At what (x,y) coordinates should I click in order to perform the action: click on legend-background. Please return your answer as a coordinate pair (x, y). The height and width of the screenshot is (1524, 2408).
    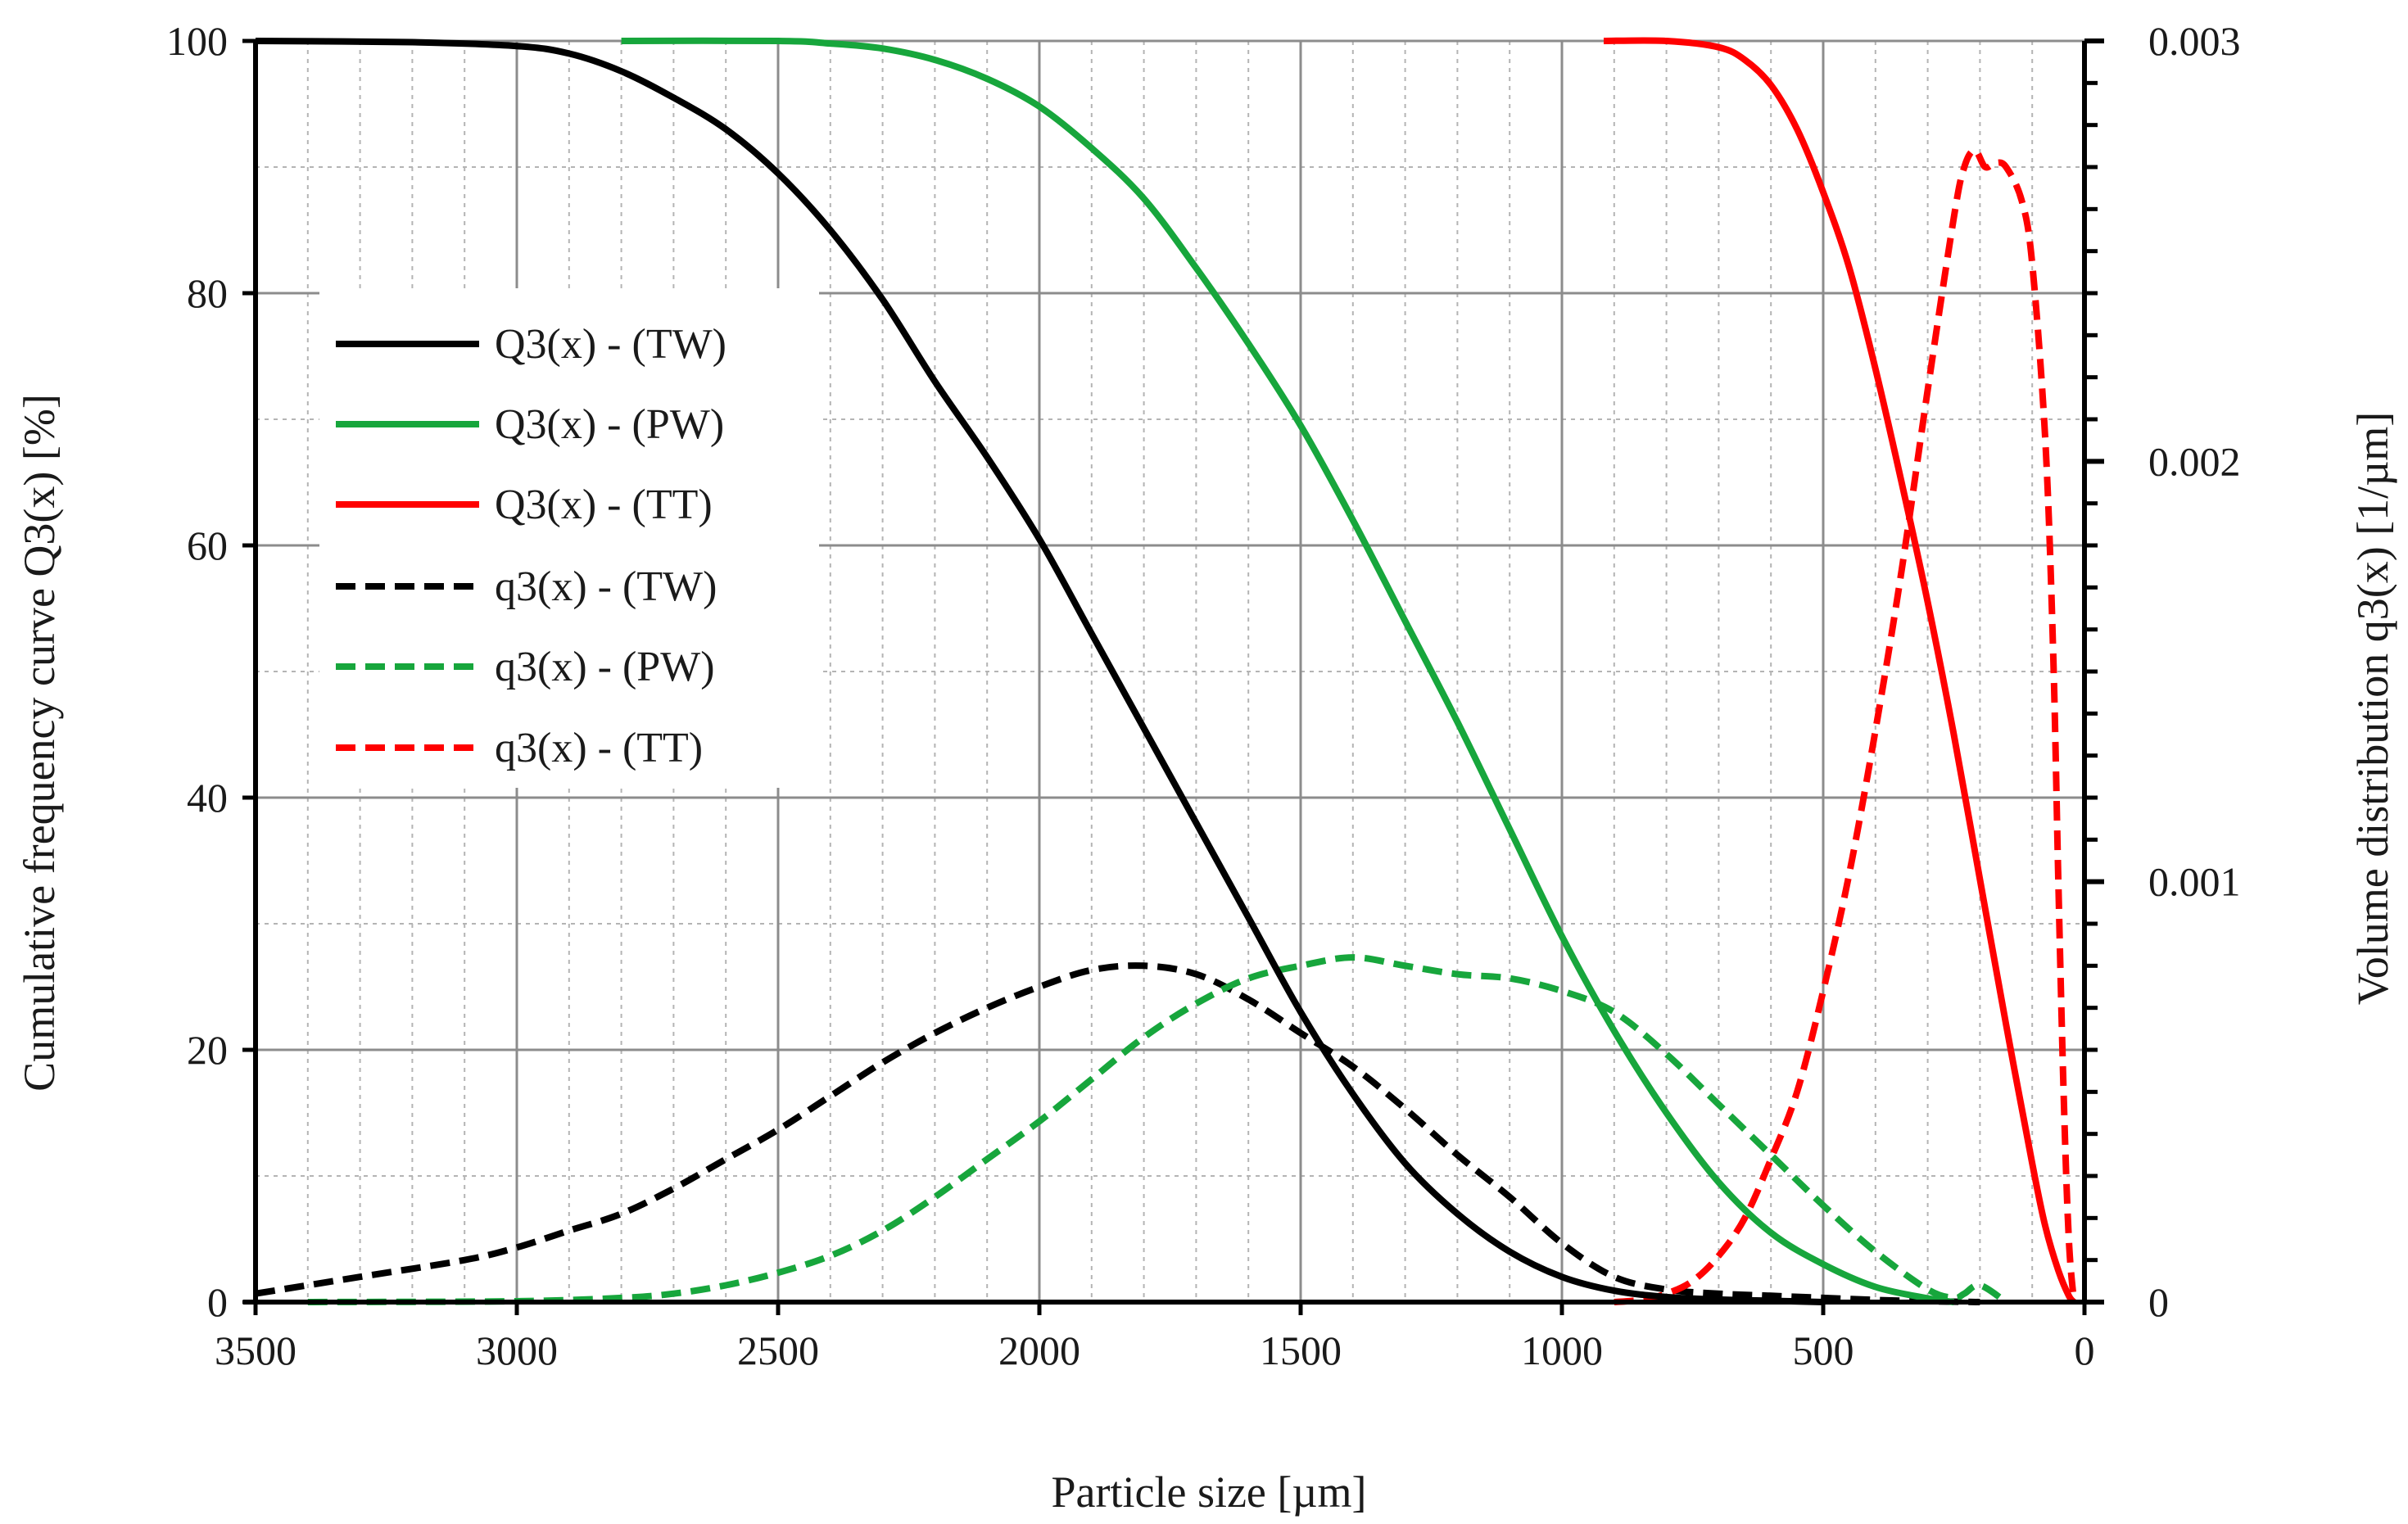
    Looking at the image, I should click on (569, 538).